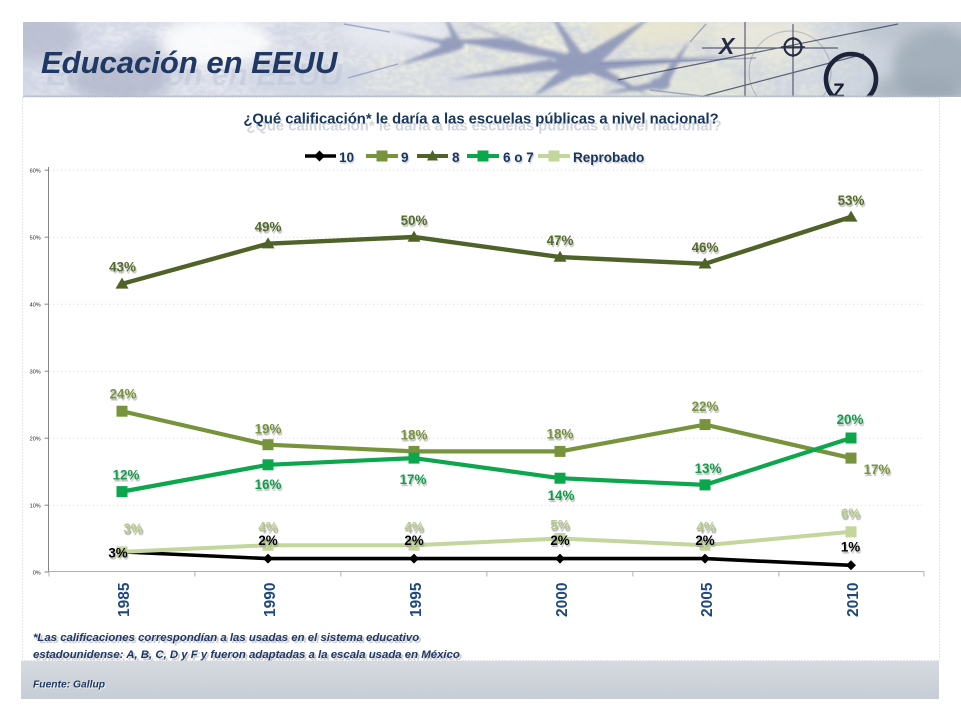 The height and width of the screenshot is (721, 961). What do you see at coordinates (35, 507) in the screenshot?
I see `svg-text: 10%` at bounding box center [35, 507].